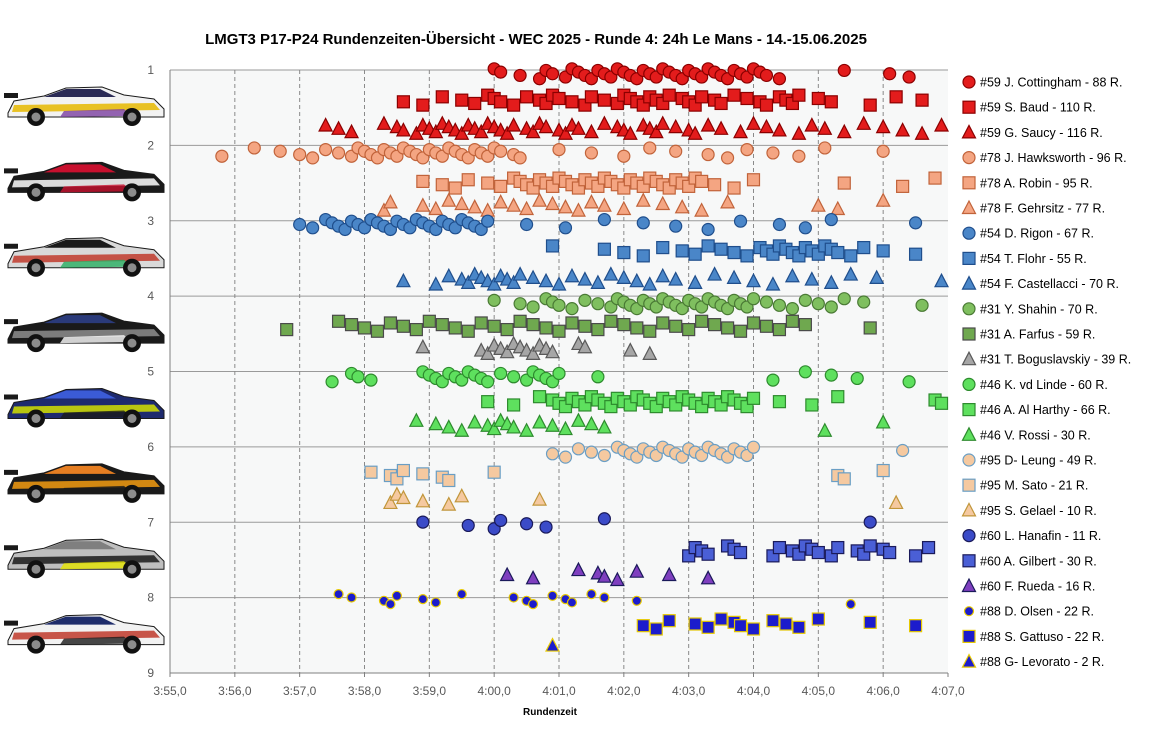 This screenshot has width=1157, height=744. What do you see at coordinates (150, 296) in the screenshot?
I see `y-tick-label: 4` at bounding box center [150, 296].